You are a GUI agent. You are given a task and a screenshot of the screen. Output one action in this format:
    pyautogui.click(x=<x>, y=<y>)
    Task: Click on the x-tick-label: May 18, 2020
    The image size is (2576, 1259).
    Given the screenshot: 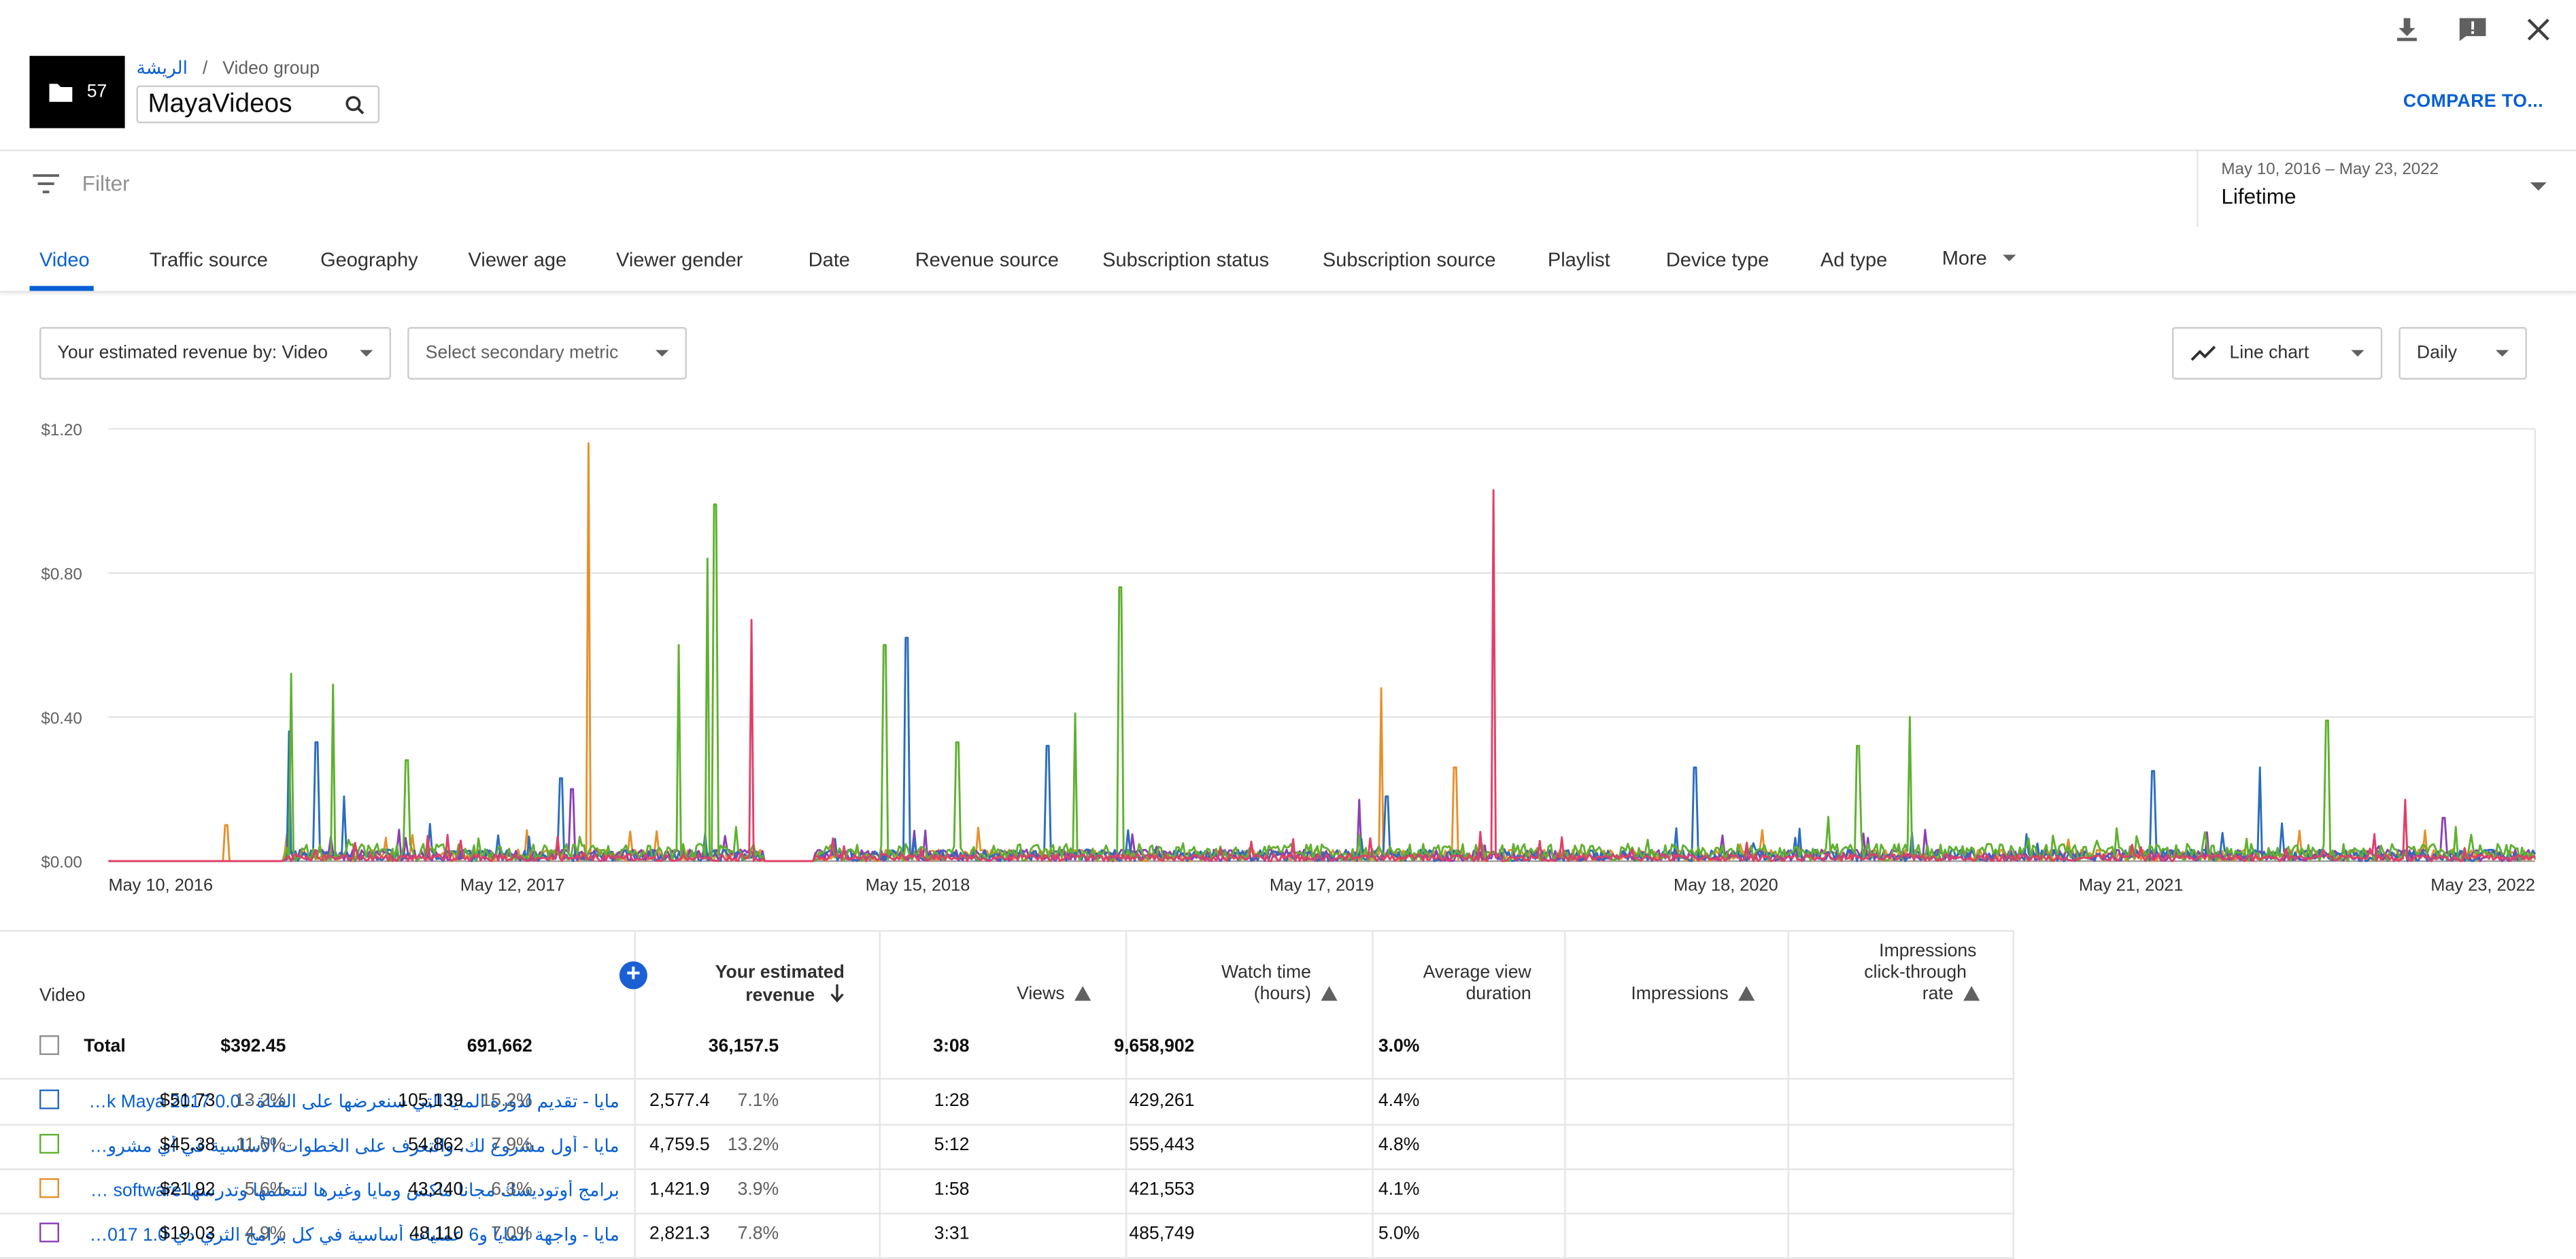 What is the action you would take?
    pyautogui.click(x=1726, y=884)
    